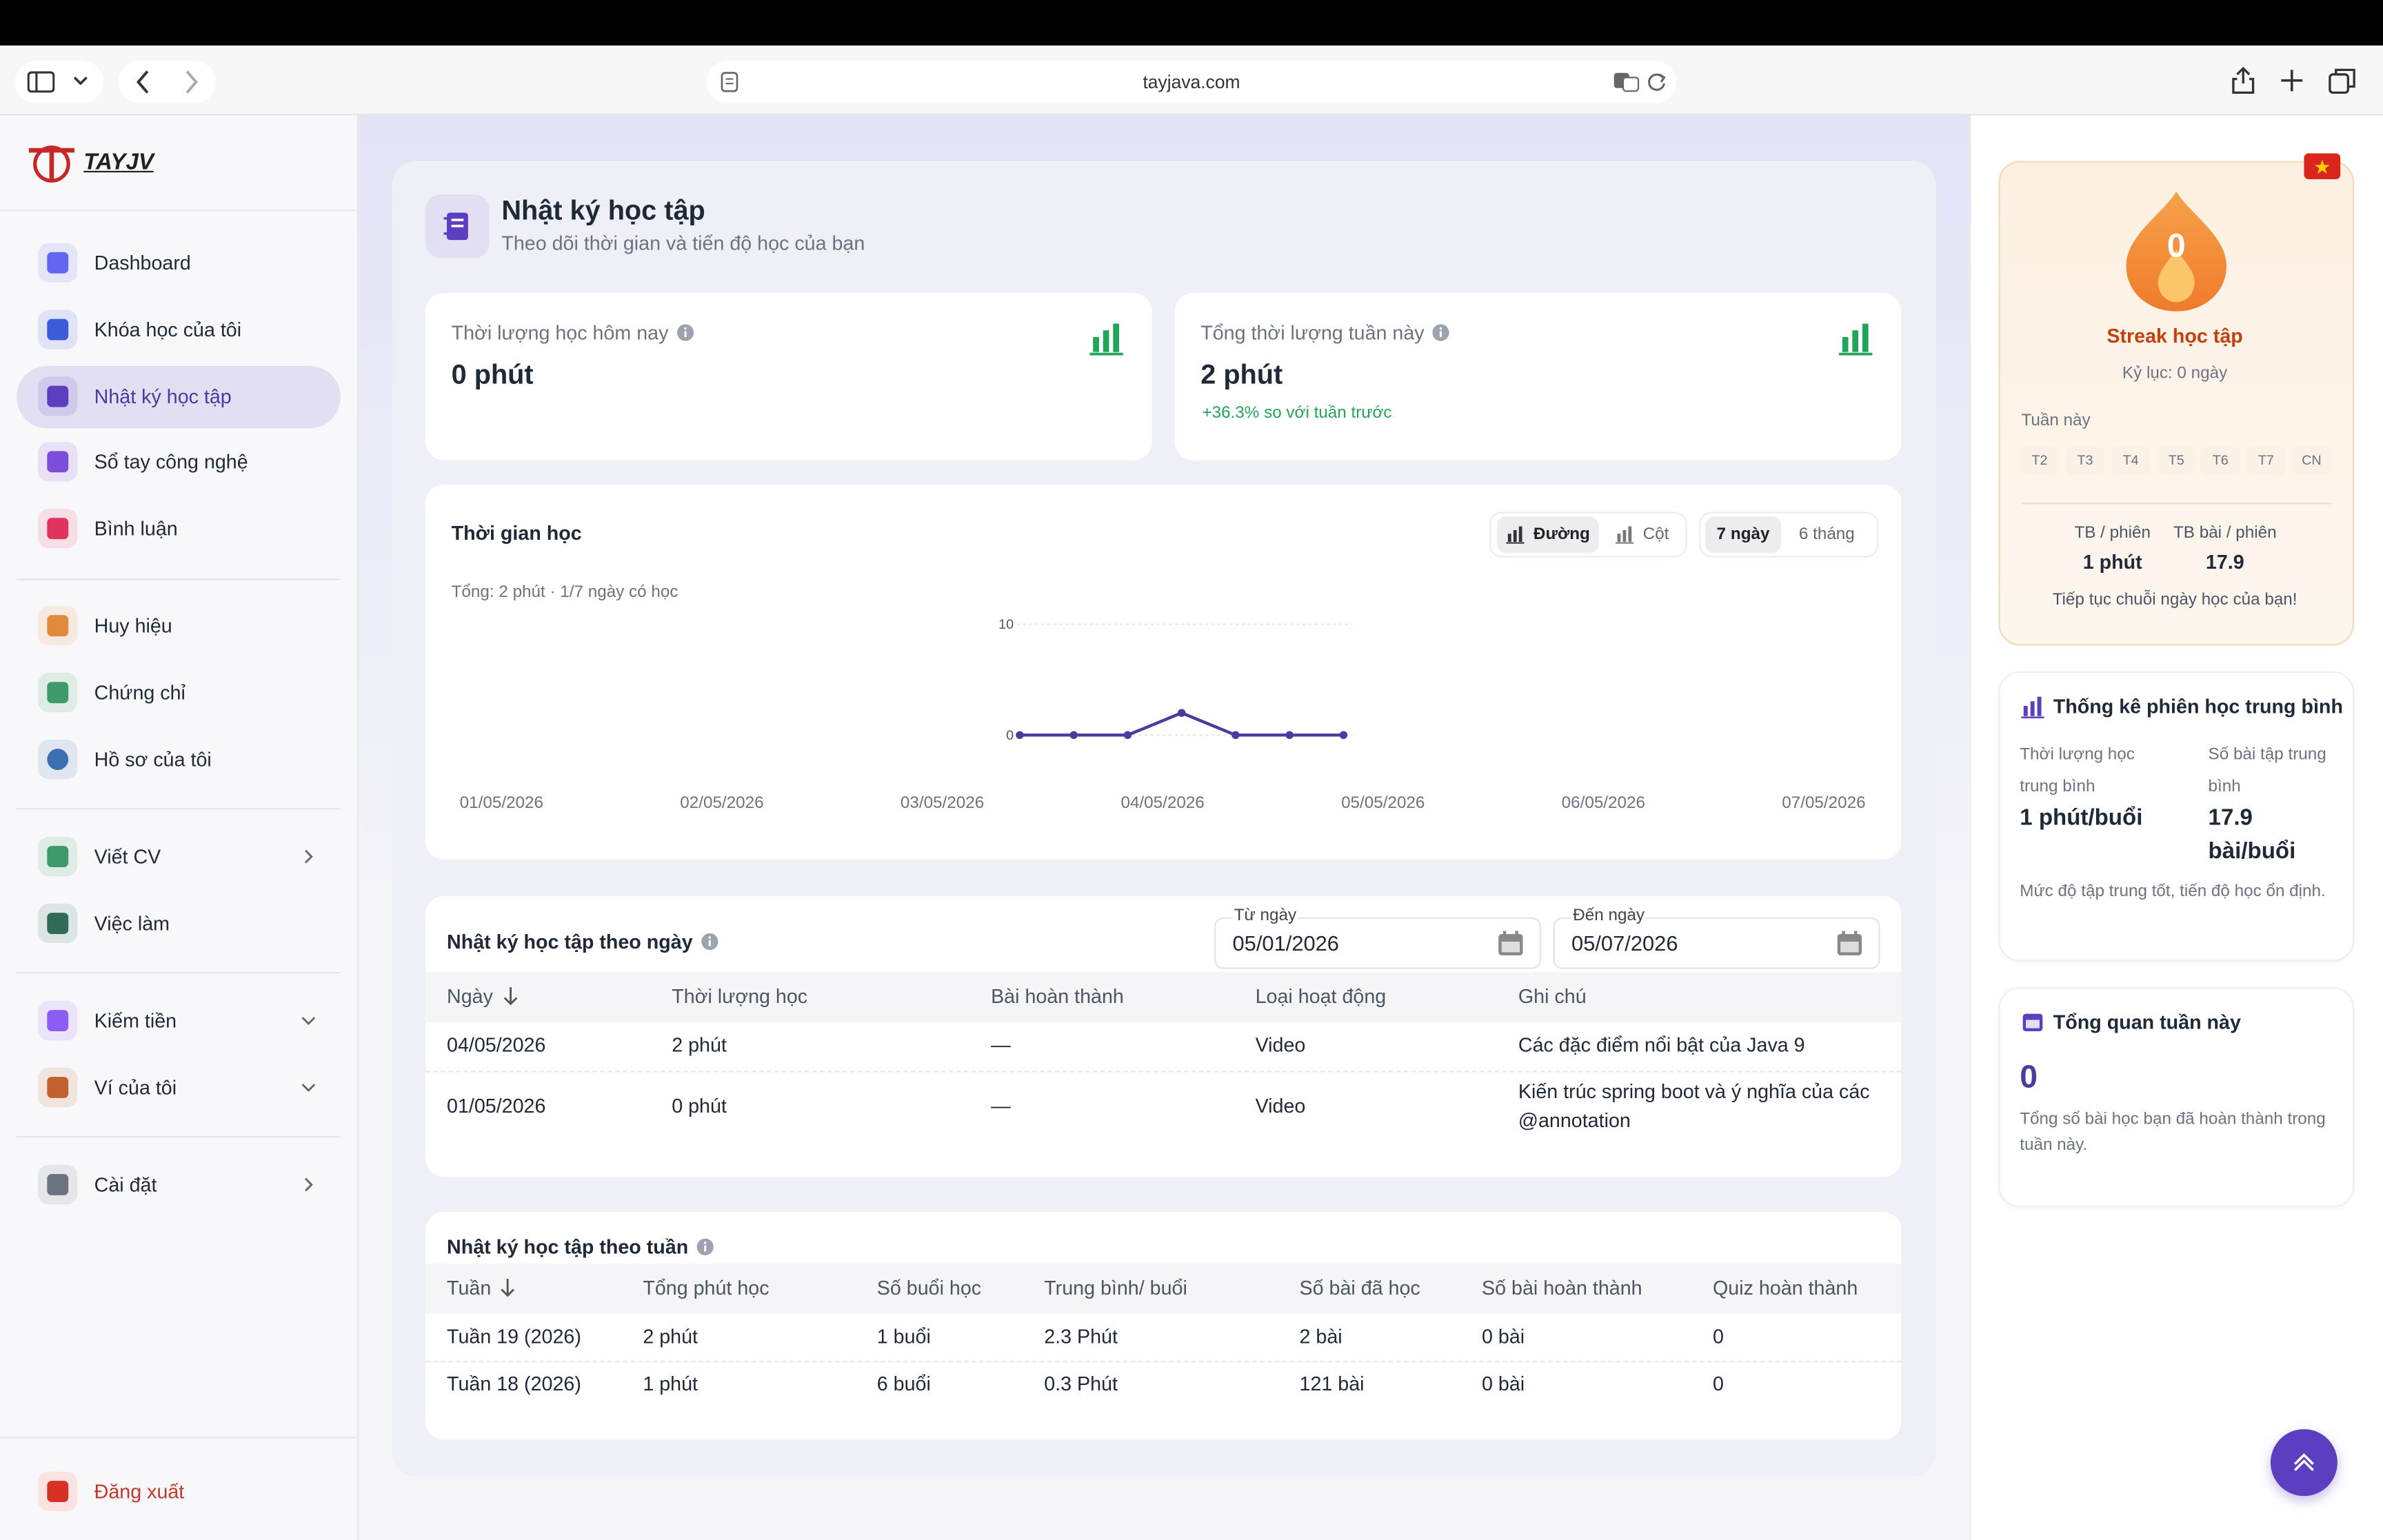 The height and width of the screenshot is (1540, 2383). I want to click on translate-icon, so click(1626, 82).